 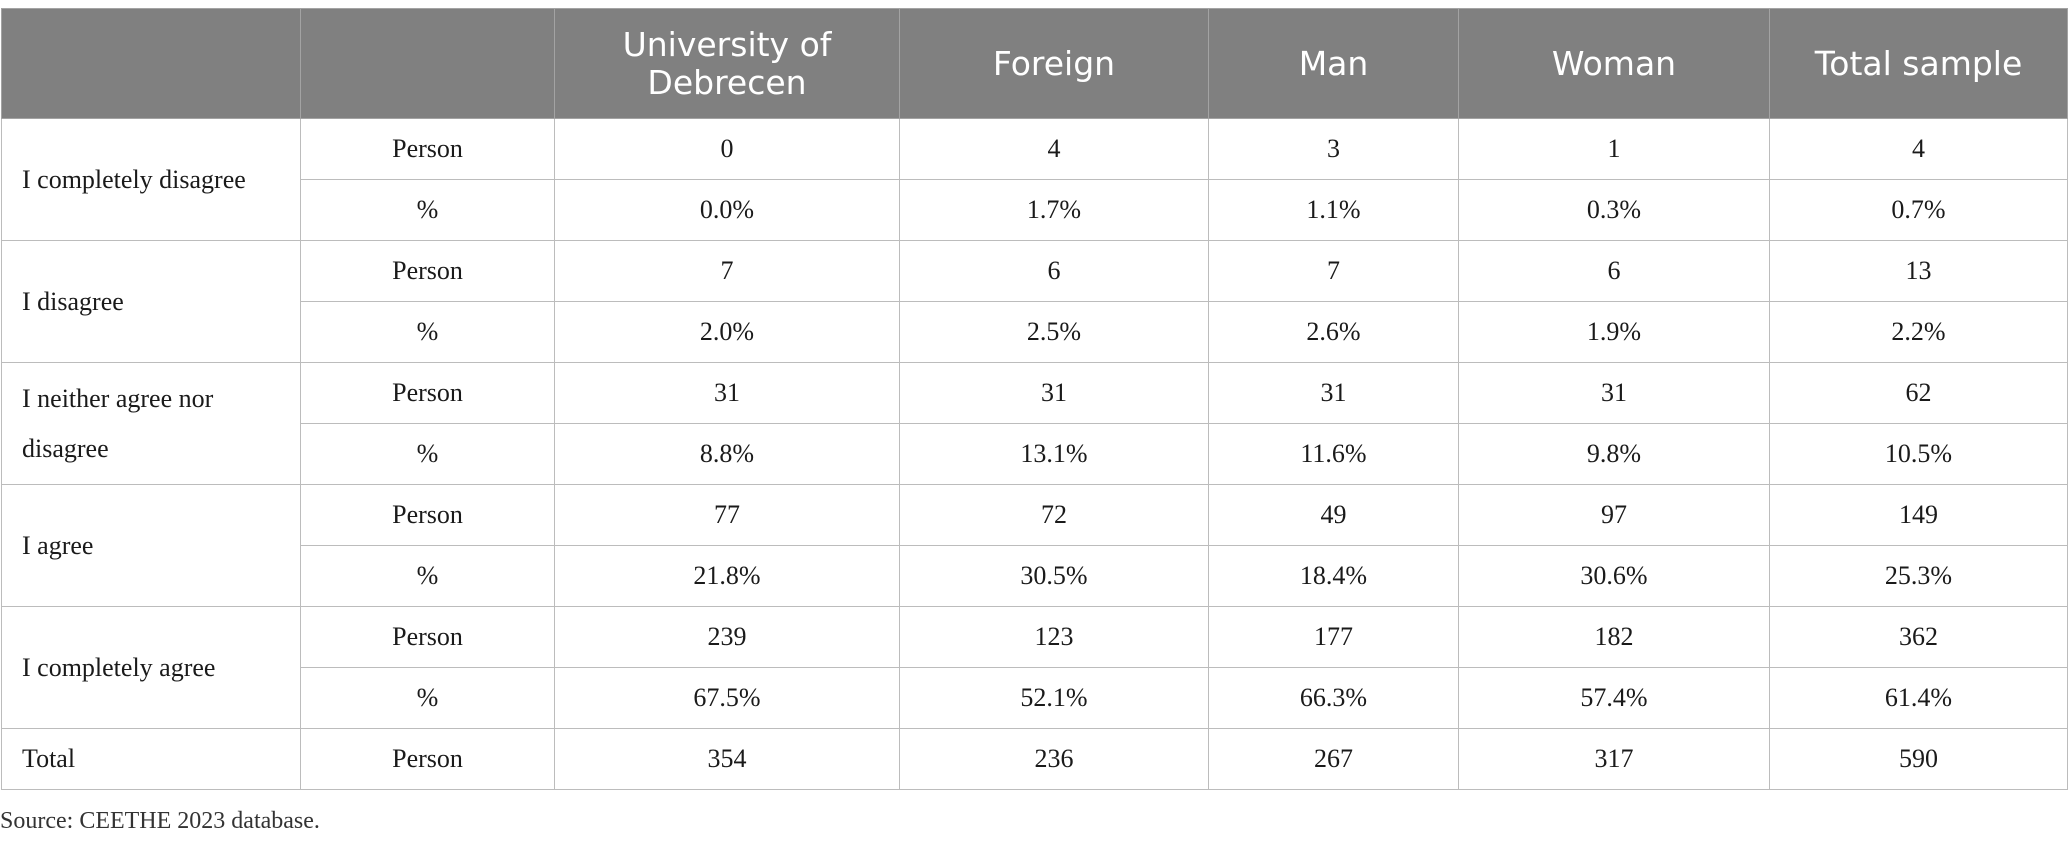 I want to click on header-cell-response, so click(x=151, y=63).